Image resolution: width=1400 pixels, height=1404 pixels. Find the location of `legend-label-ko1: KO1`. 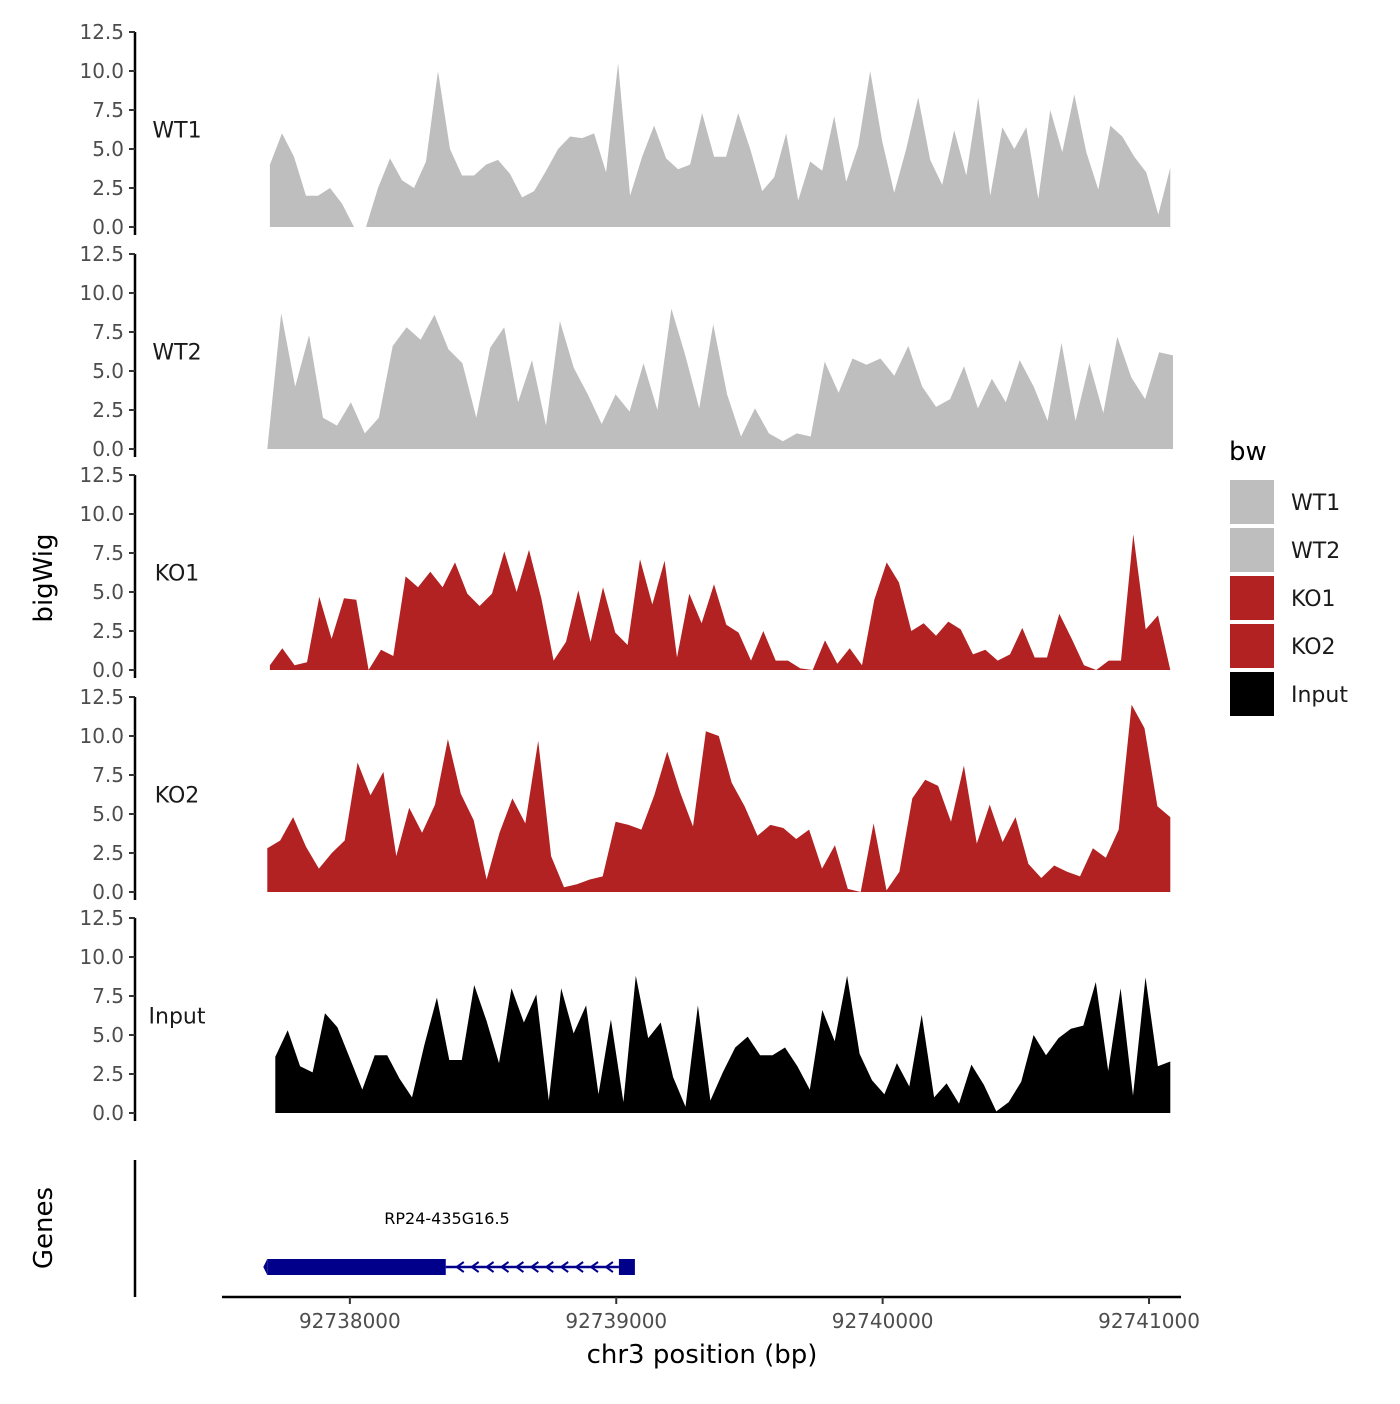

legend-label-ko1: KO1 is located at coordinates (1313, 599).